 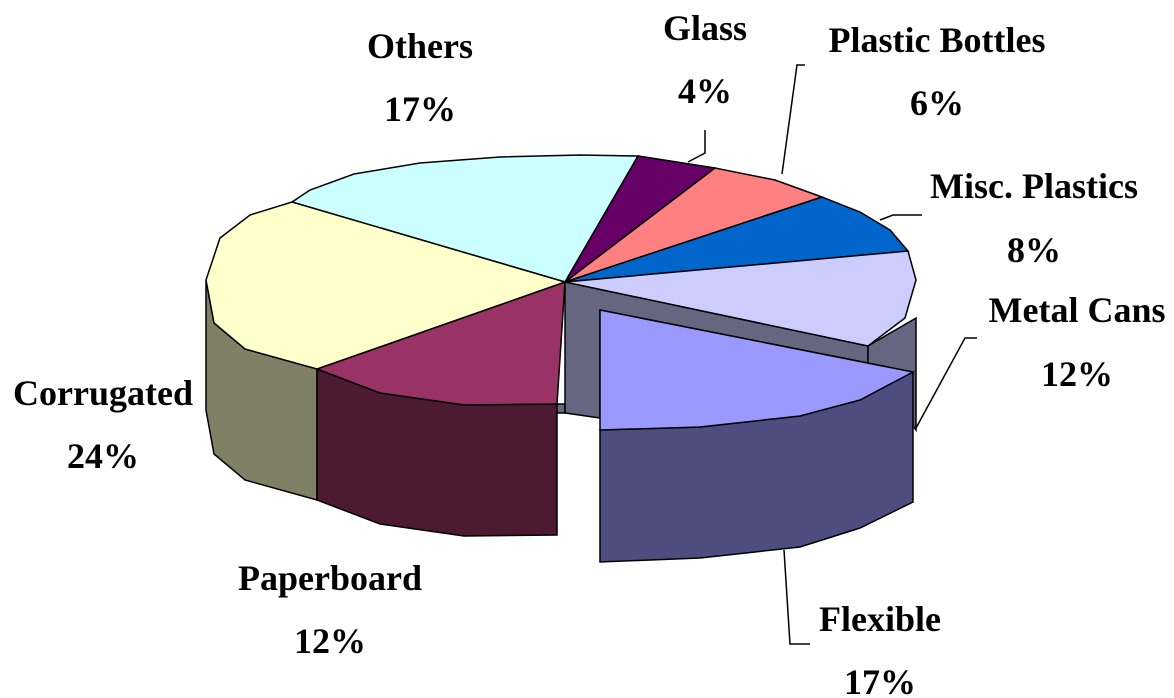 What do you see at coordinates (740, 298) in the screenshot?
I see `slice-metal-cans` at bounding box center [740, 298].